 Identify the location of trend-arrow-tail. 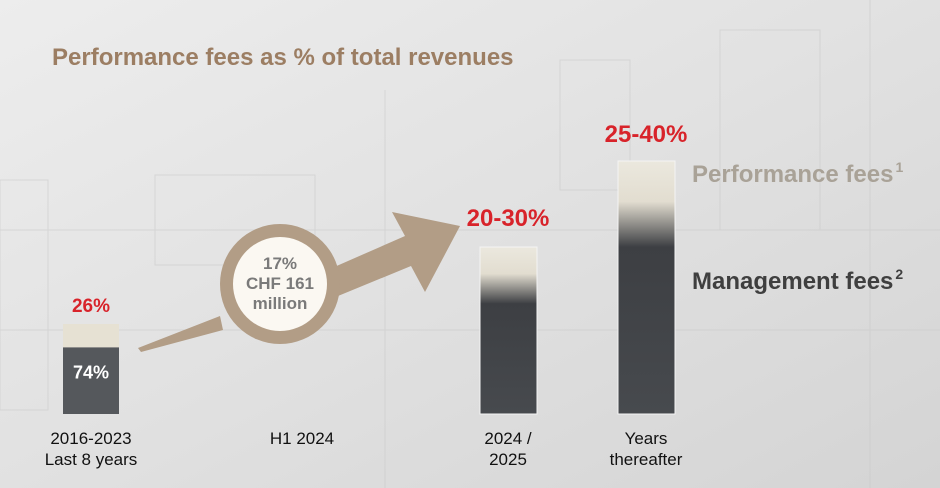
(180, 334).